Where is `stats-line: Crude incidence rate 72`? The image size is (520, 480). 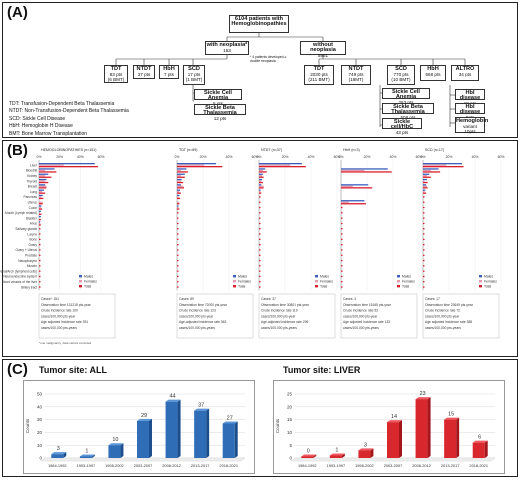 stats-line: Crude incidence rate 72 is located at coordinates (442, 311).